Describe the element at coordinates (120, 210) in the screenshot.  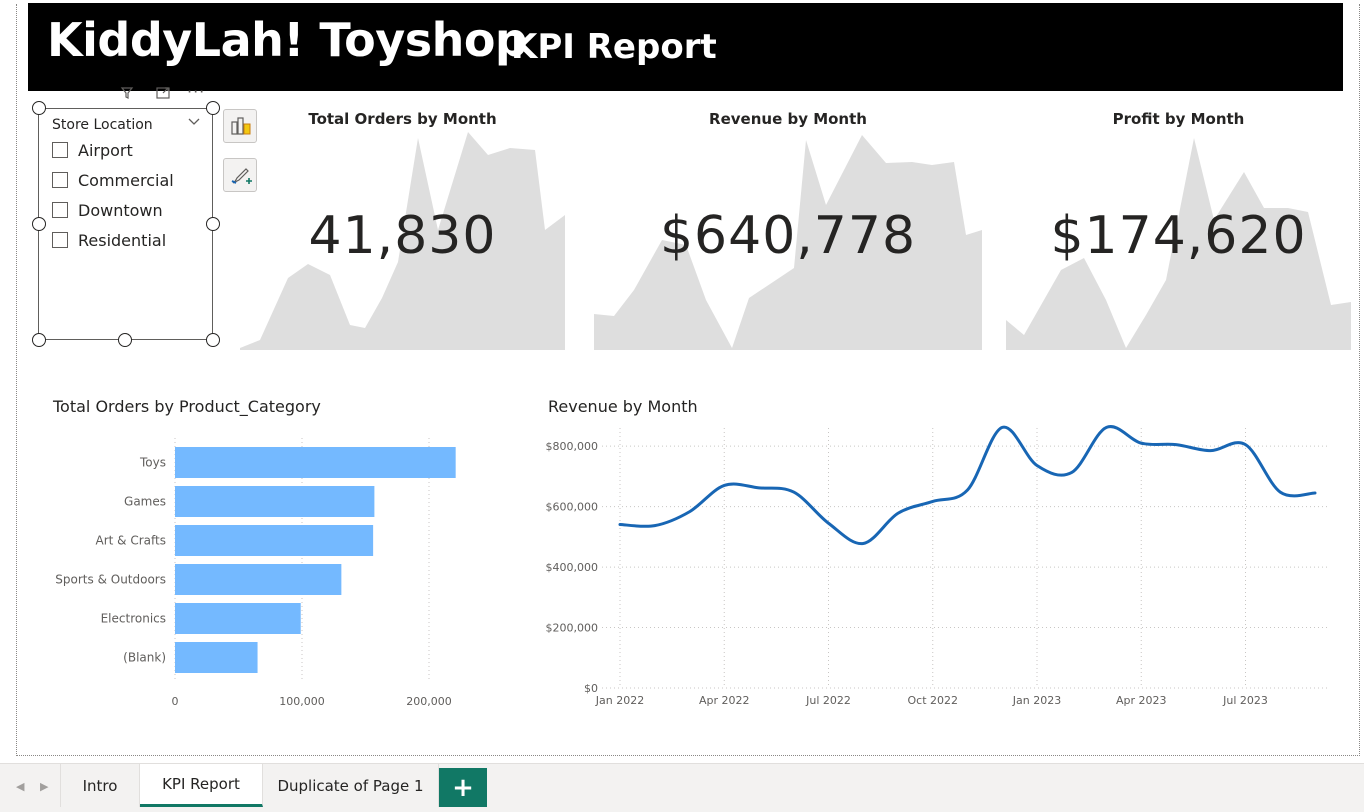
I see `slicer-item-label: Downtown` at that location.